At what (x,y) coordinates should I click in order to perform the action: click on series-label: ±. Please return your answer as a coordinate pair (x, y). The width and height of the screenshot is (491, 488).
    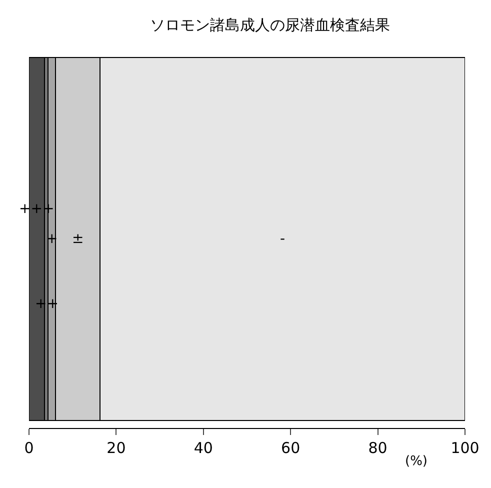
    Looking at the image, I should click on (78, 239).